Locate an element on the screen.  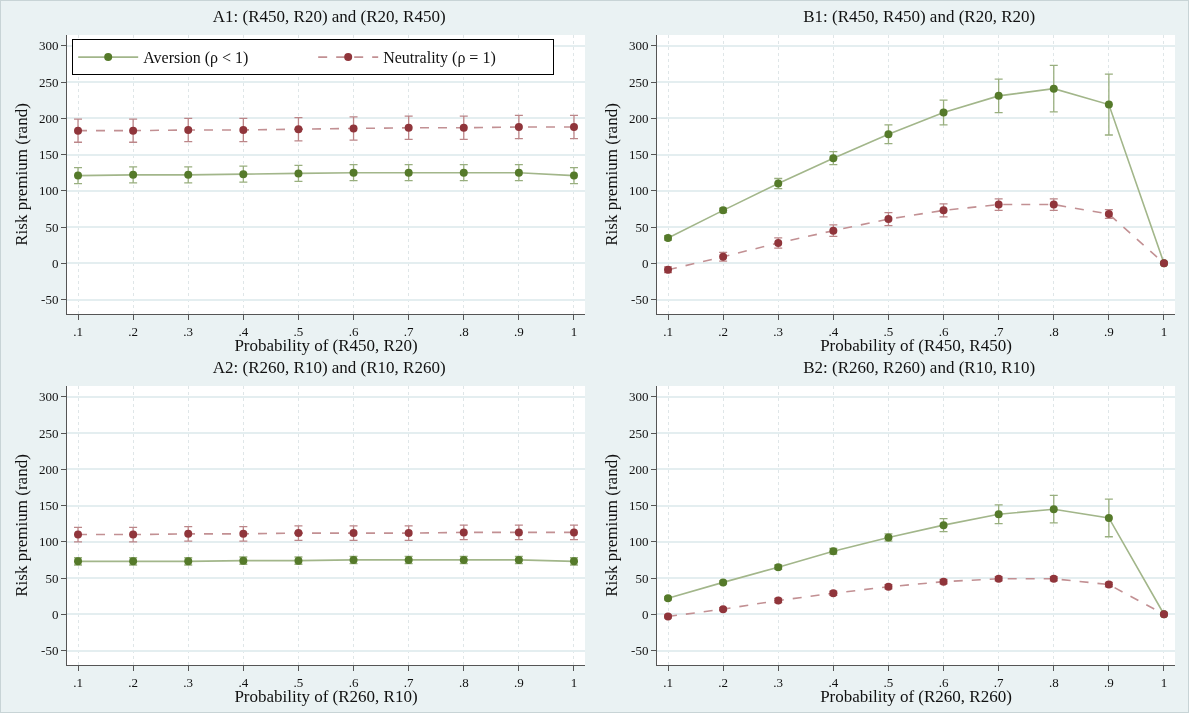
x-axis-title: Probability of (R450, R450) is located at coordinates (915, 346).